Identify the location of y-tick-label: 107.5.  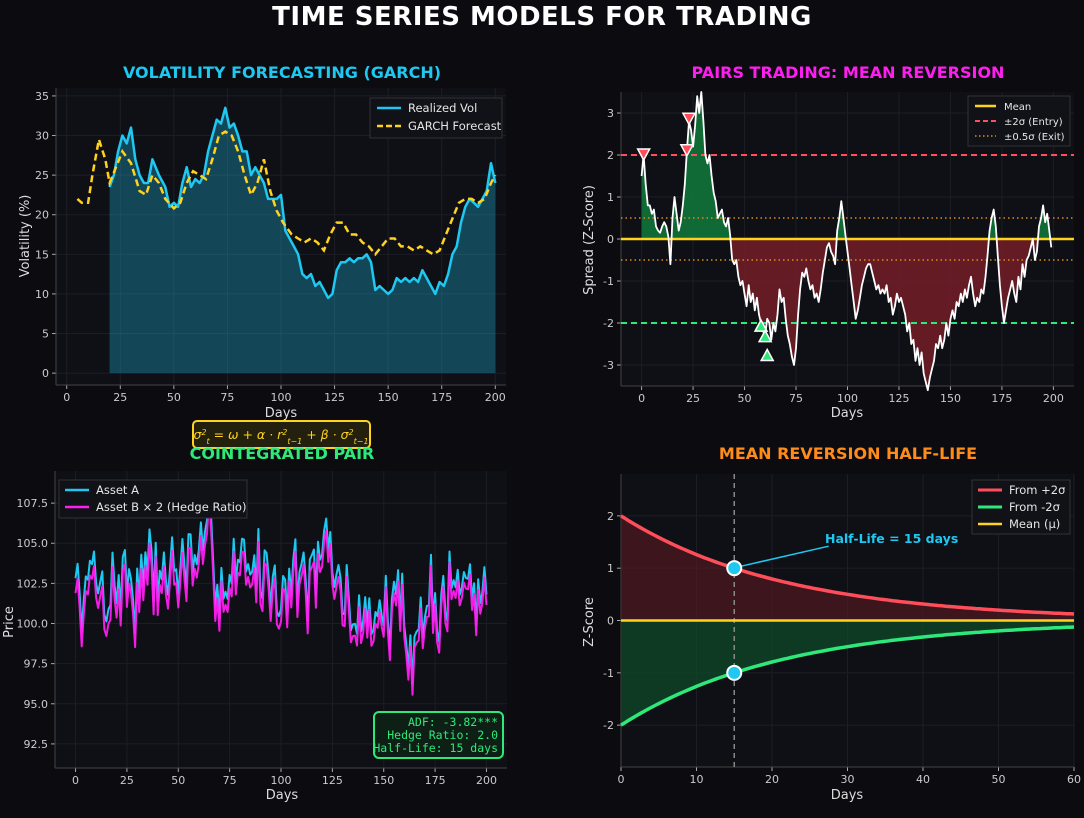
(33, 503).